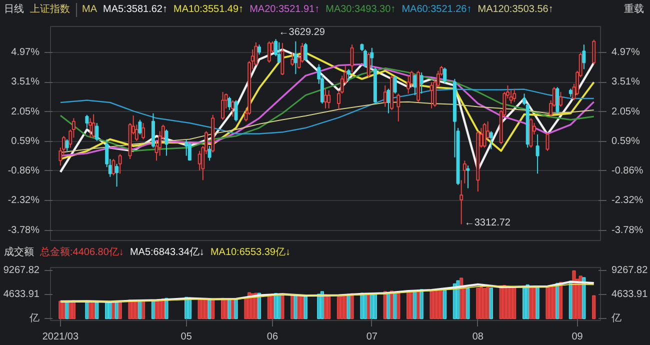 This screenshot has width=650, height=345. I want to click on x-tick-label: 05, so click(186, 337).